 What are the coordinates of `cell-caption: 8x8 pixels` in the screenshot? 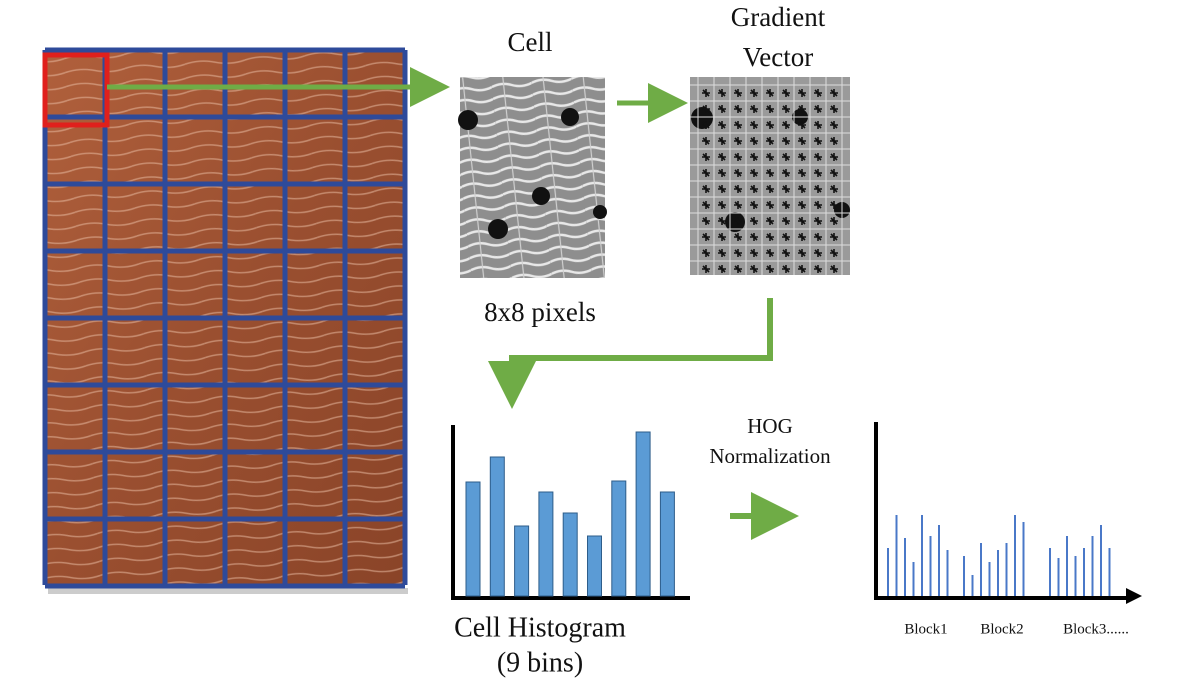 It's located at (540, 312).